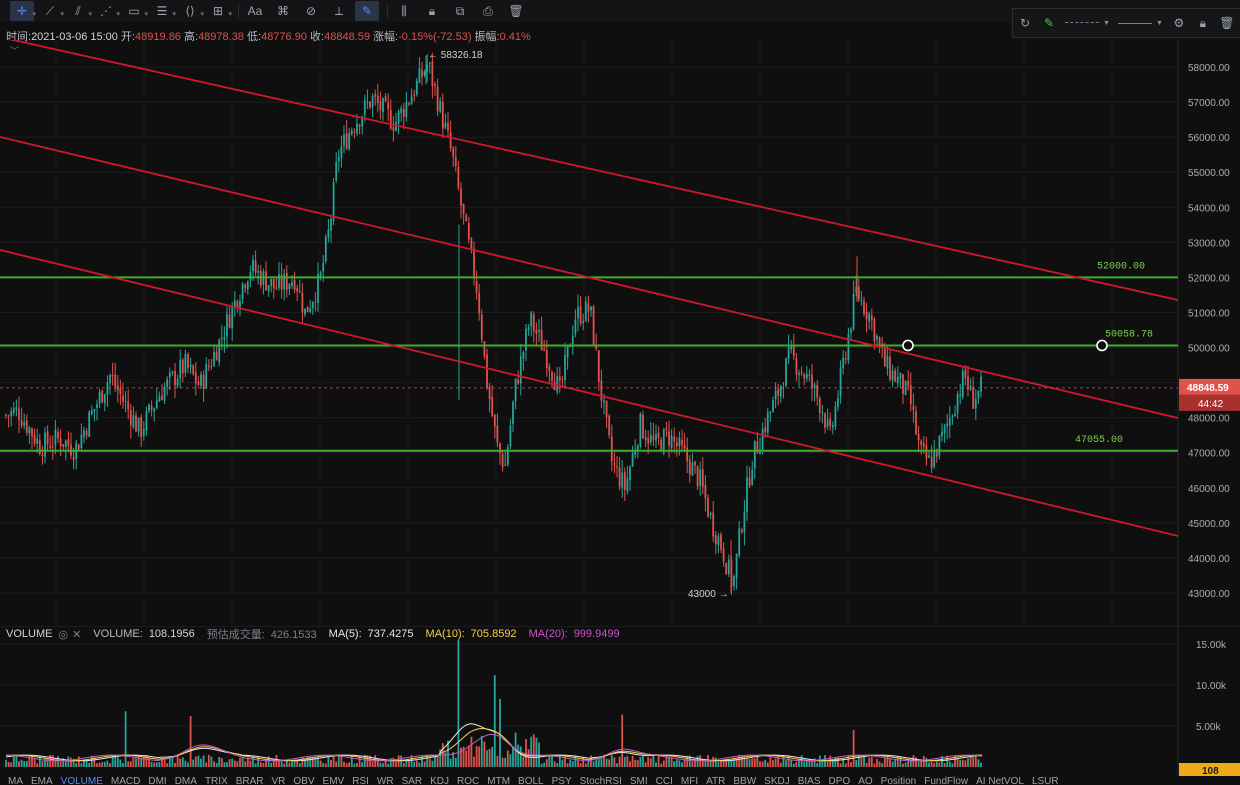 This screenshot has width=1240, height=785. I want to click on indicator-tab-position: Position, so click(898, 780).